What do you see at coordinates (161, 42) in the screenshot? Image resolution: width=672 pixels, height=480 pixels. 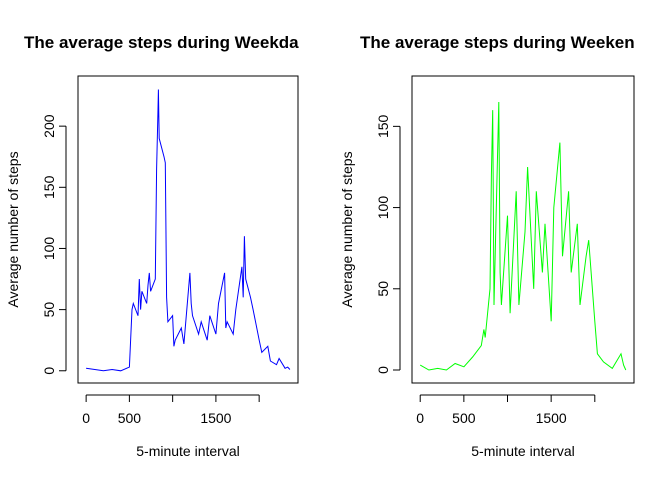 I see `chart-title: The average steps during Weekda` at bounding box center [161, 42].